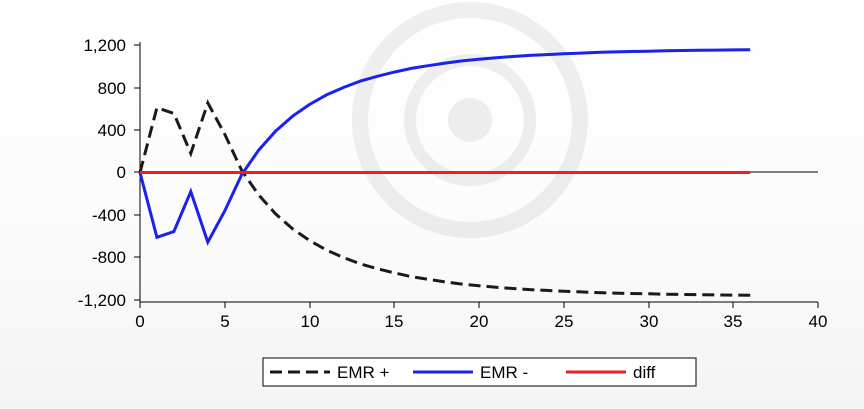  I want to click on y-axis-labels: 1,200 800 400 0 -400 -800 -1,200, so click(102, 173).